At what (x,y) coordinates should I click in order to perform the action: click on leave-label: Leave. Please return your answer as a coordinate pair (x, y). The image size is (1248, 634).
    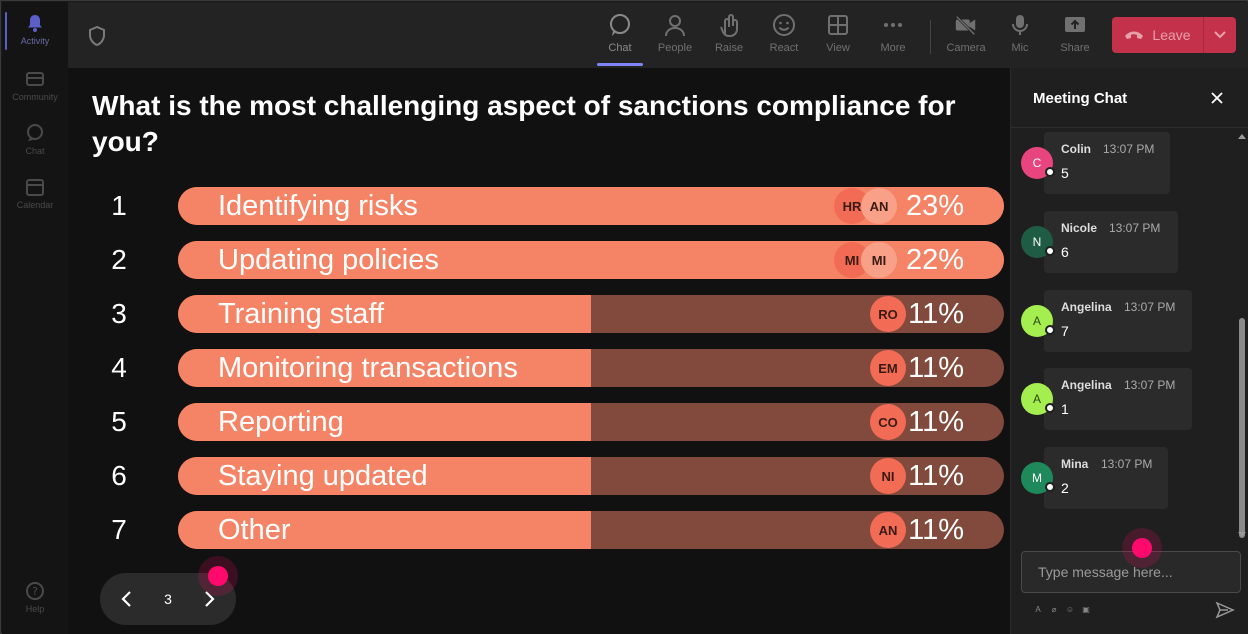
    Looking at the image, I should click on (1171, 35).